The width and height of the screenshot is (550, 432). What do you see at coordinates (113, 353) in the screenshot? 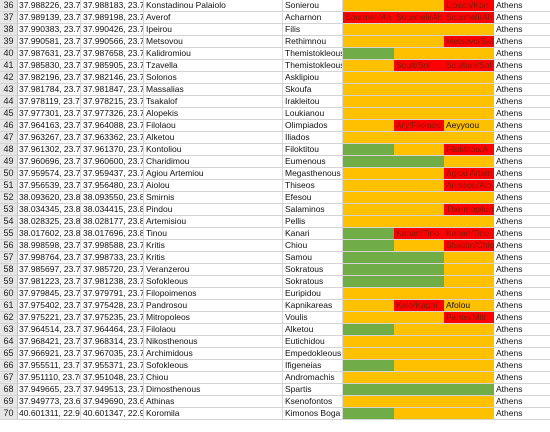
I see `coord-cell-b: 37.967035, 23.741964` at bounding box center [113, 353].